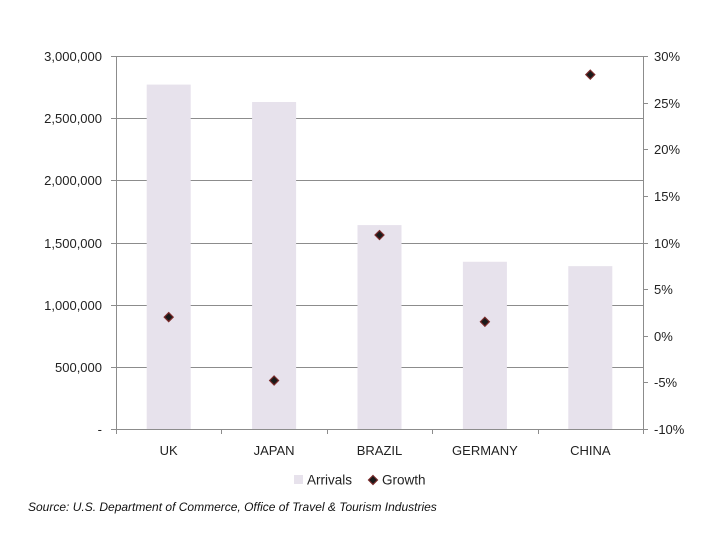  I want to click on category-label: BRAZIL, so click(380, 450).